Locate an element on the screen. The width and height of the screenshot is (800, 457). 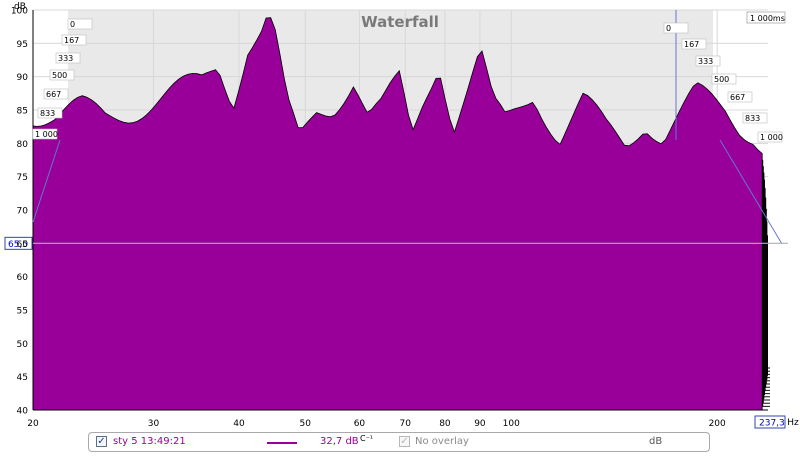
x-tick-label: 100 is located at coordinates (511, 424).